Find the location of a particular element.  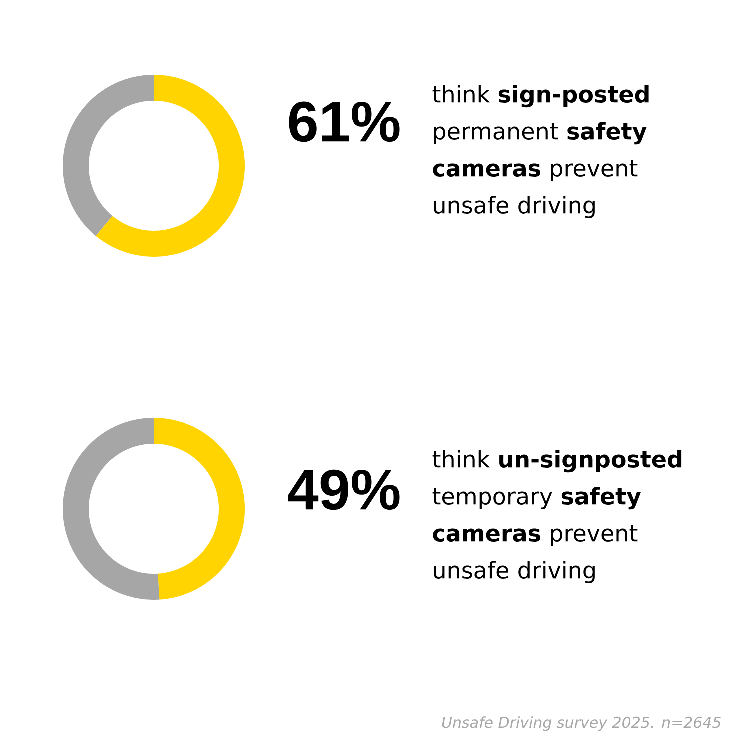

text: Unsafe Driving survey 2025. n=2645 is located at coordinates (581, 724).